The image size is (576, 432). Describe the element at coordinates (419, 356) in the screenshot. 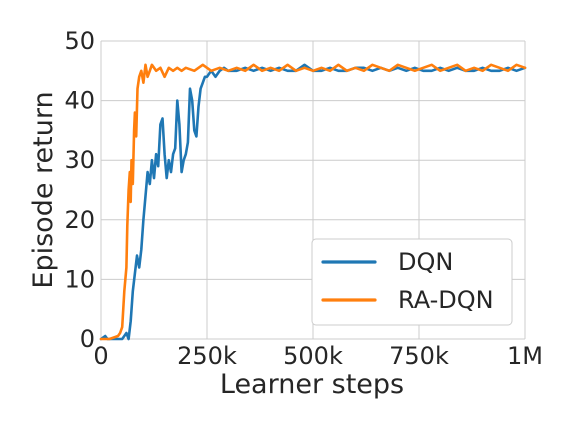

I see `x-tick-label: 750k` at that location.